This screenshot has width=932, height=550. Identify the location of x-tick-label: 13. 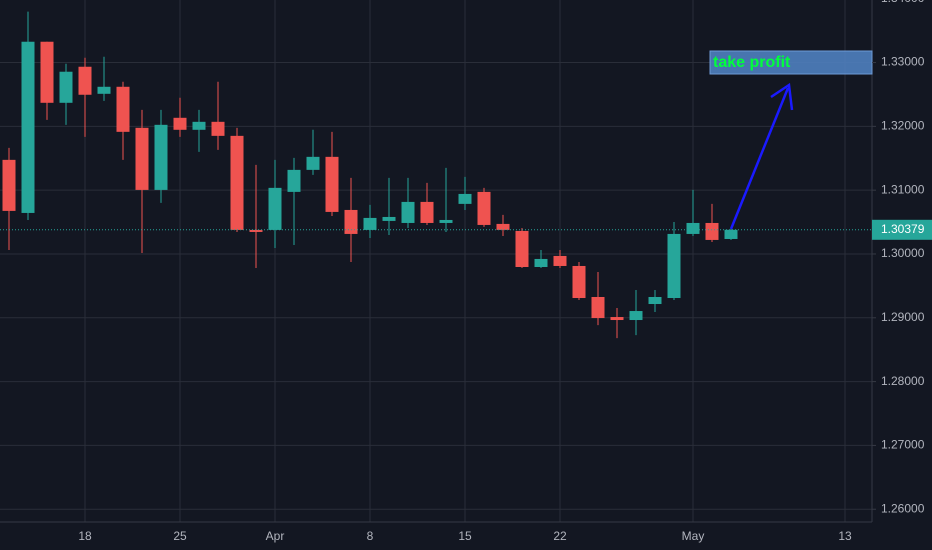
(845, 536).